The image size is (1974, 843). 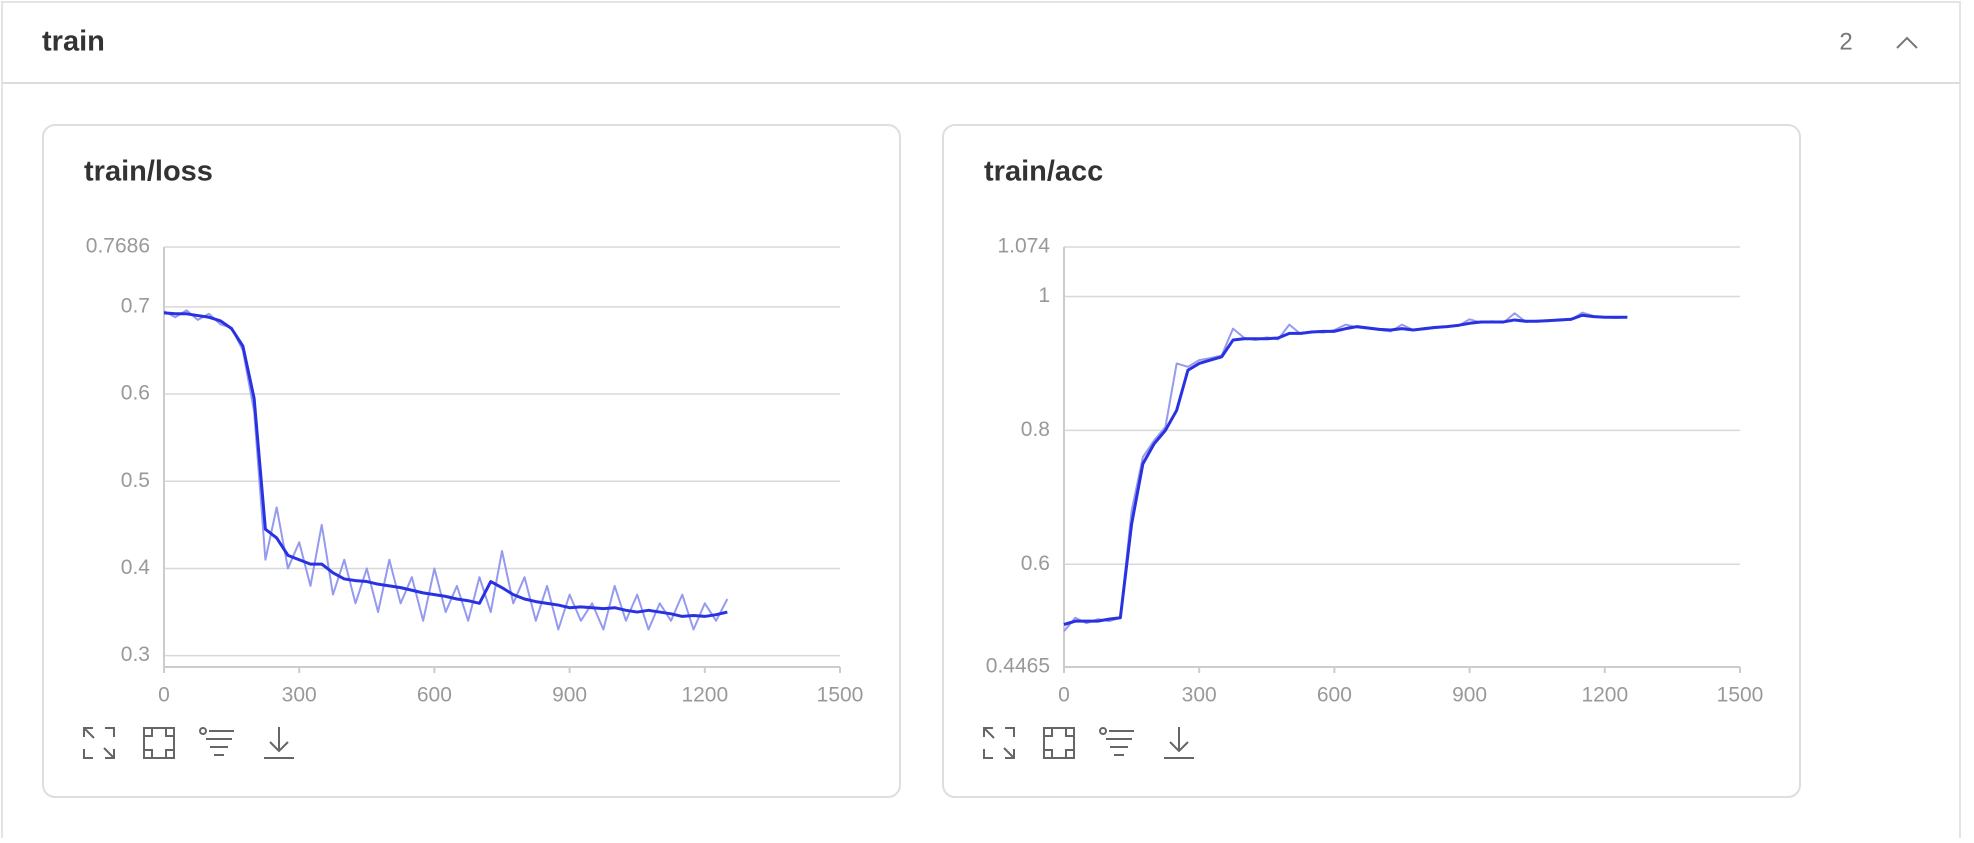 What do you see at coordinates (1044, 295) in the screenshot?
I see `y-tick-label: 1` at bounding box center [1044, 295].